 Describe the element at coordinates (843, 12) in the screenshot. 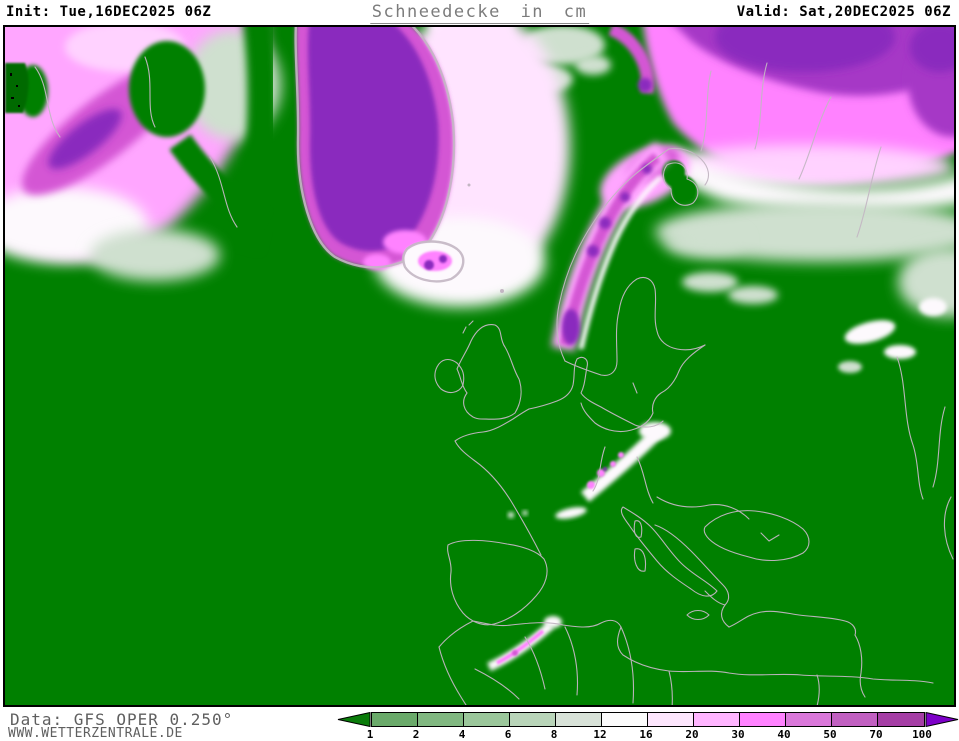

I see `valid-time-label: Valid: Sat,20DEC2025 06Z` at that location.